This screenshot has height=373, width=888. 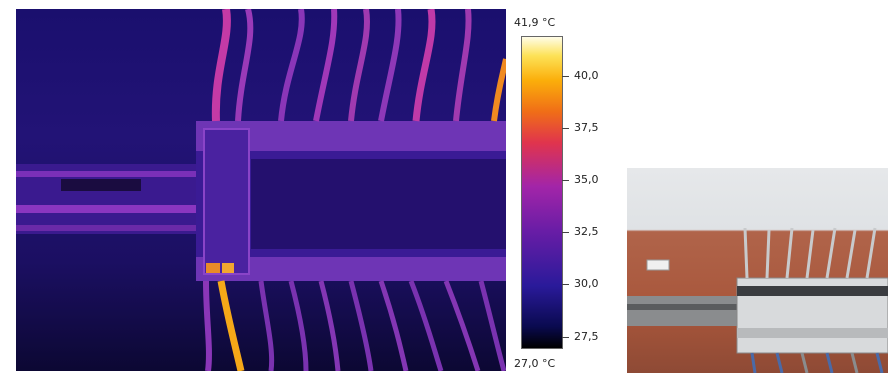 What do you see at coordinates (586, 336) in the screenshot?
I see `scale-tick-label: 27,5` at bounding box center [586, 336].